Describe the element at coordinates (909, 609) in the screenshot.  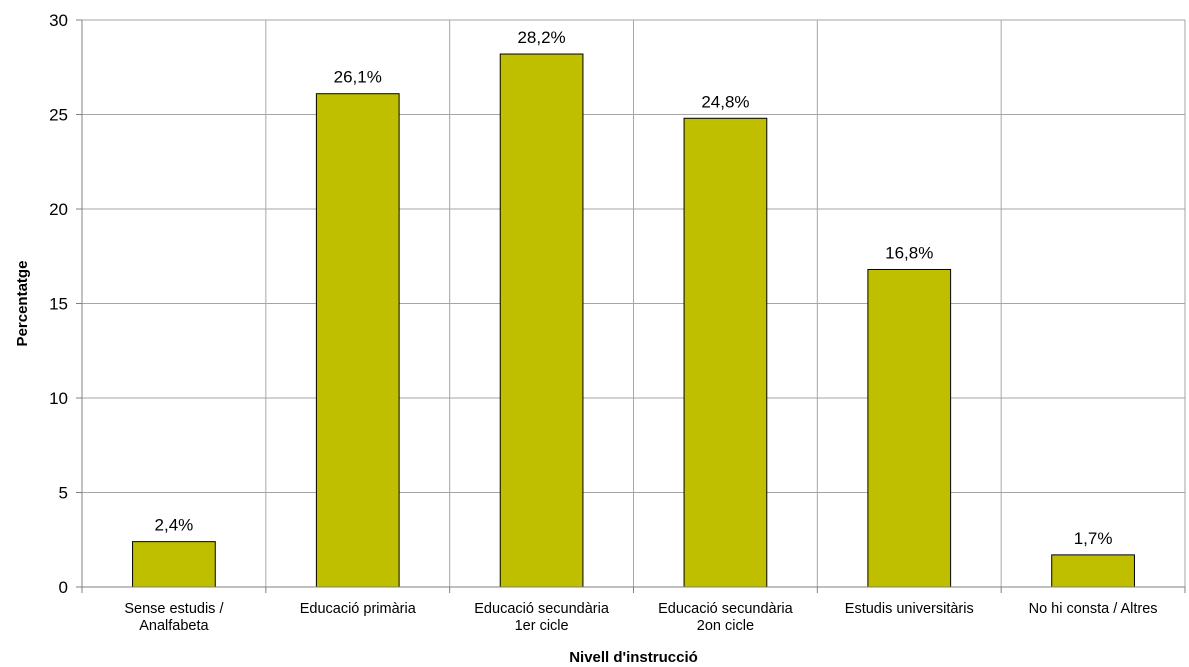
I see `category-label: Estudis universitàris` at that location.